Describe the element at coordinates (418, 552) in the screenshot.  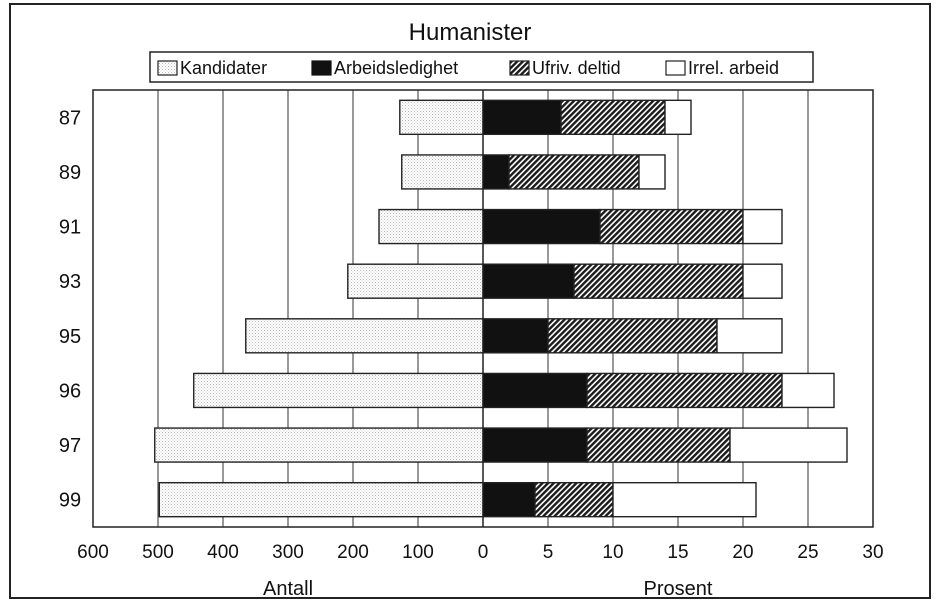
I see `x-tick-left-100: 100` at that location.